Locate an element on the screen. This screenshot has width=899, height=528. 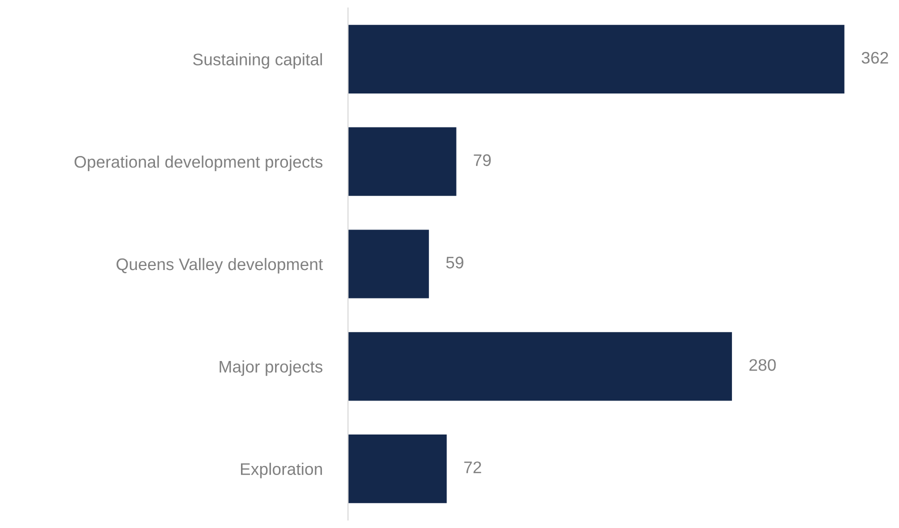
y-tick-label: Sustaining capital is located at coordinates (257, 61).